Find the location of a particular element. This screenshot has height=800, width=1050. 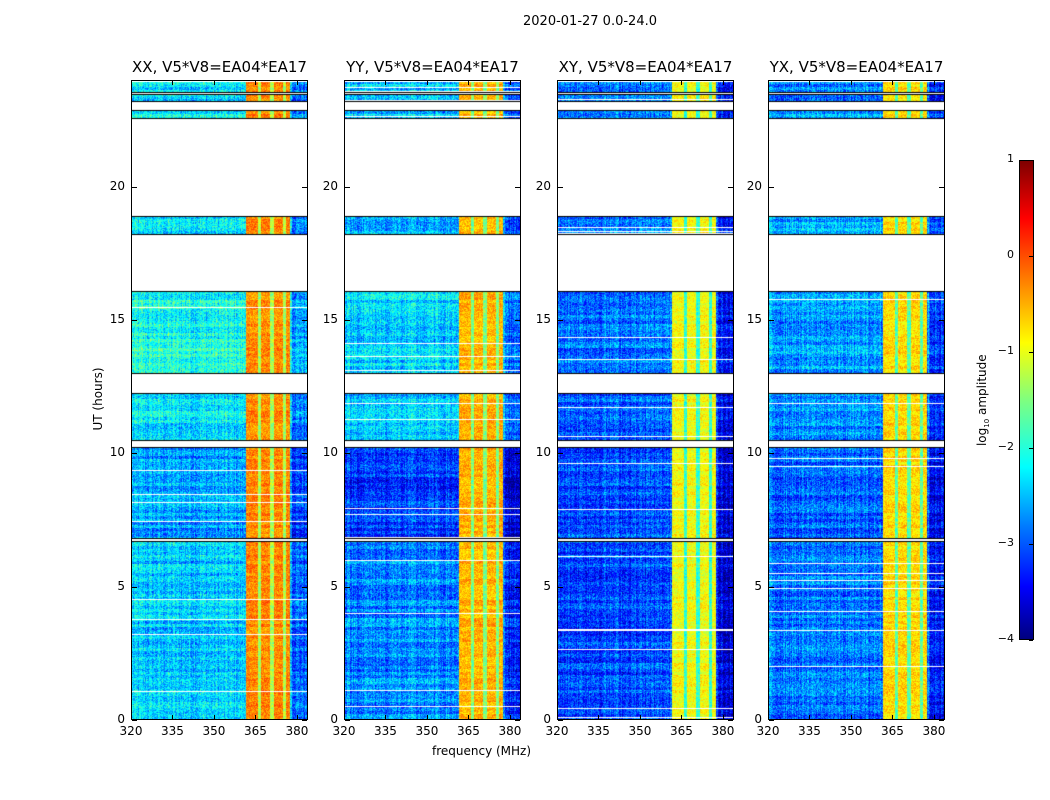

panel-title-2: XY, V5*V8=EA04*EA17 is located at coordinates (645, 67).